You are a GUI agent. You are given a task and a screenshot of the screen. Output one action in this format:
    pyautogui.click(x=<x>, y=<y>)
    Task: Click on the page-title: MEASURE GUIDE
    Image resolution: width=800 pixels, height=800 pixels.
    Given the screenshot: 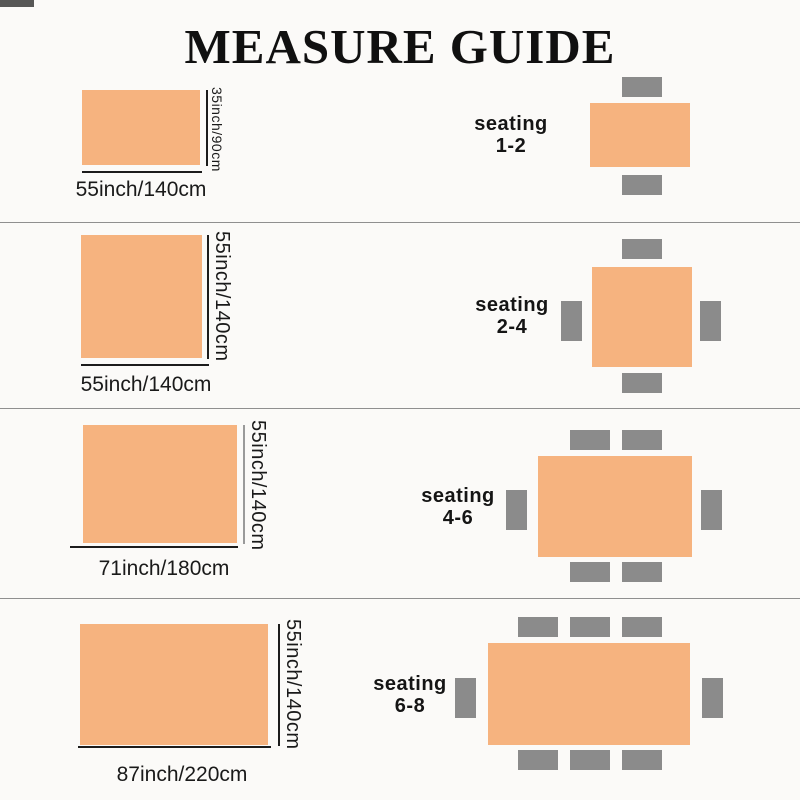 What is the action you would take?
    pyautogui.click(x=400, y=46)
    